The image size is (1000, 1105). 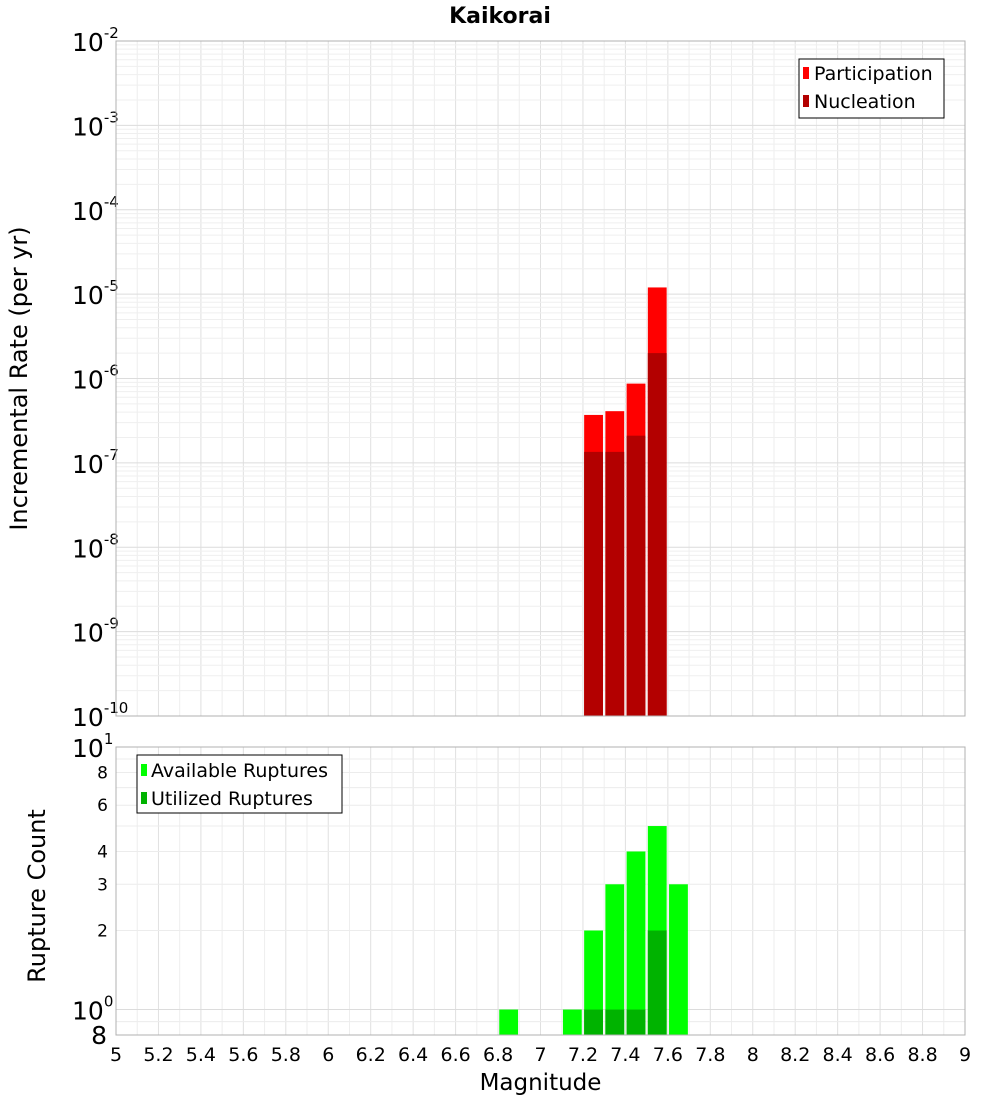 I want to click on legend-label: Available Ruptures, so click(x=239, y=771).